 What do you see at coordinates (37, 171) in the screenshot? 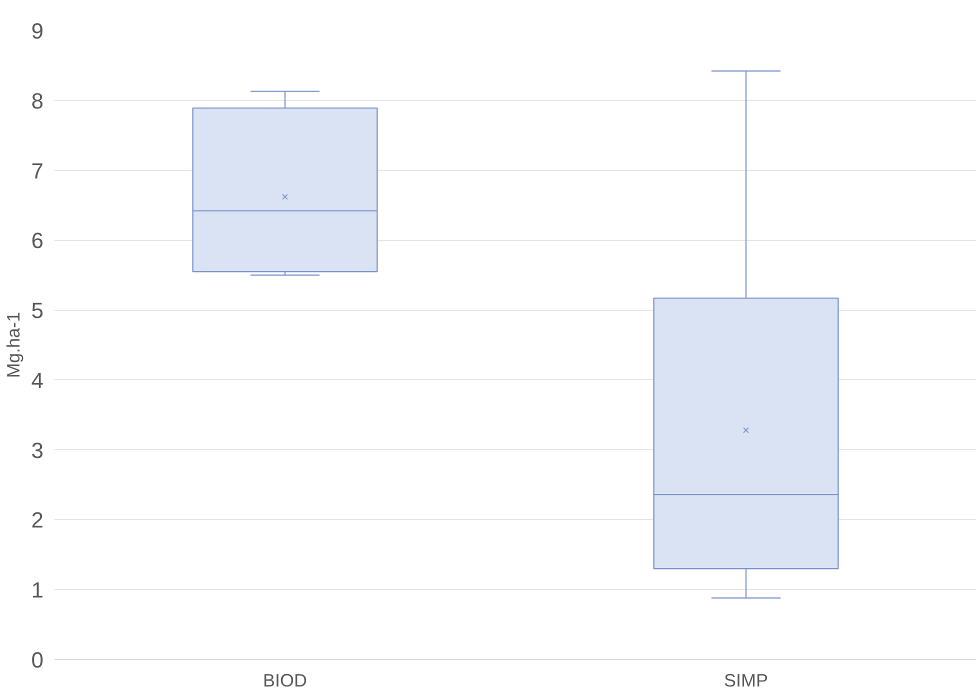
I see `y-tick-label: 7` at bounding box center [37, 171].